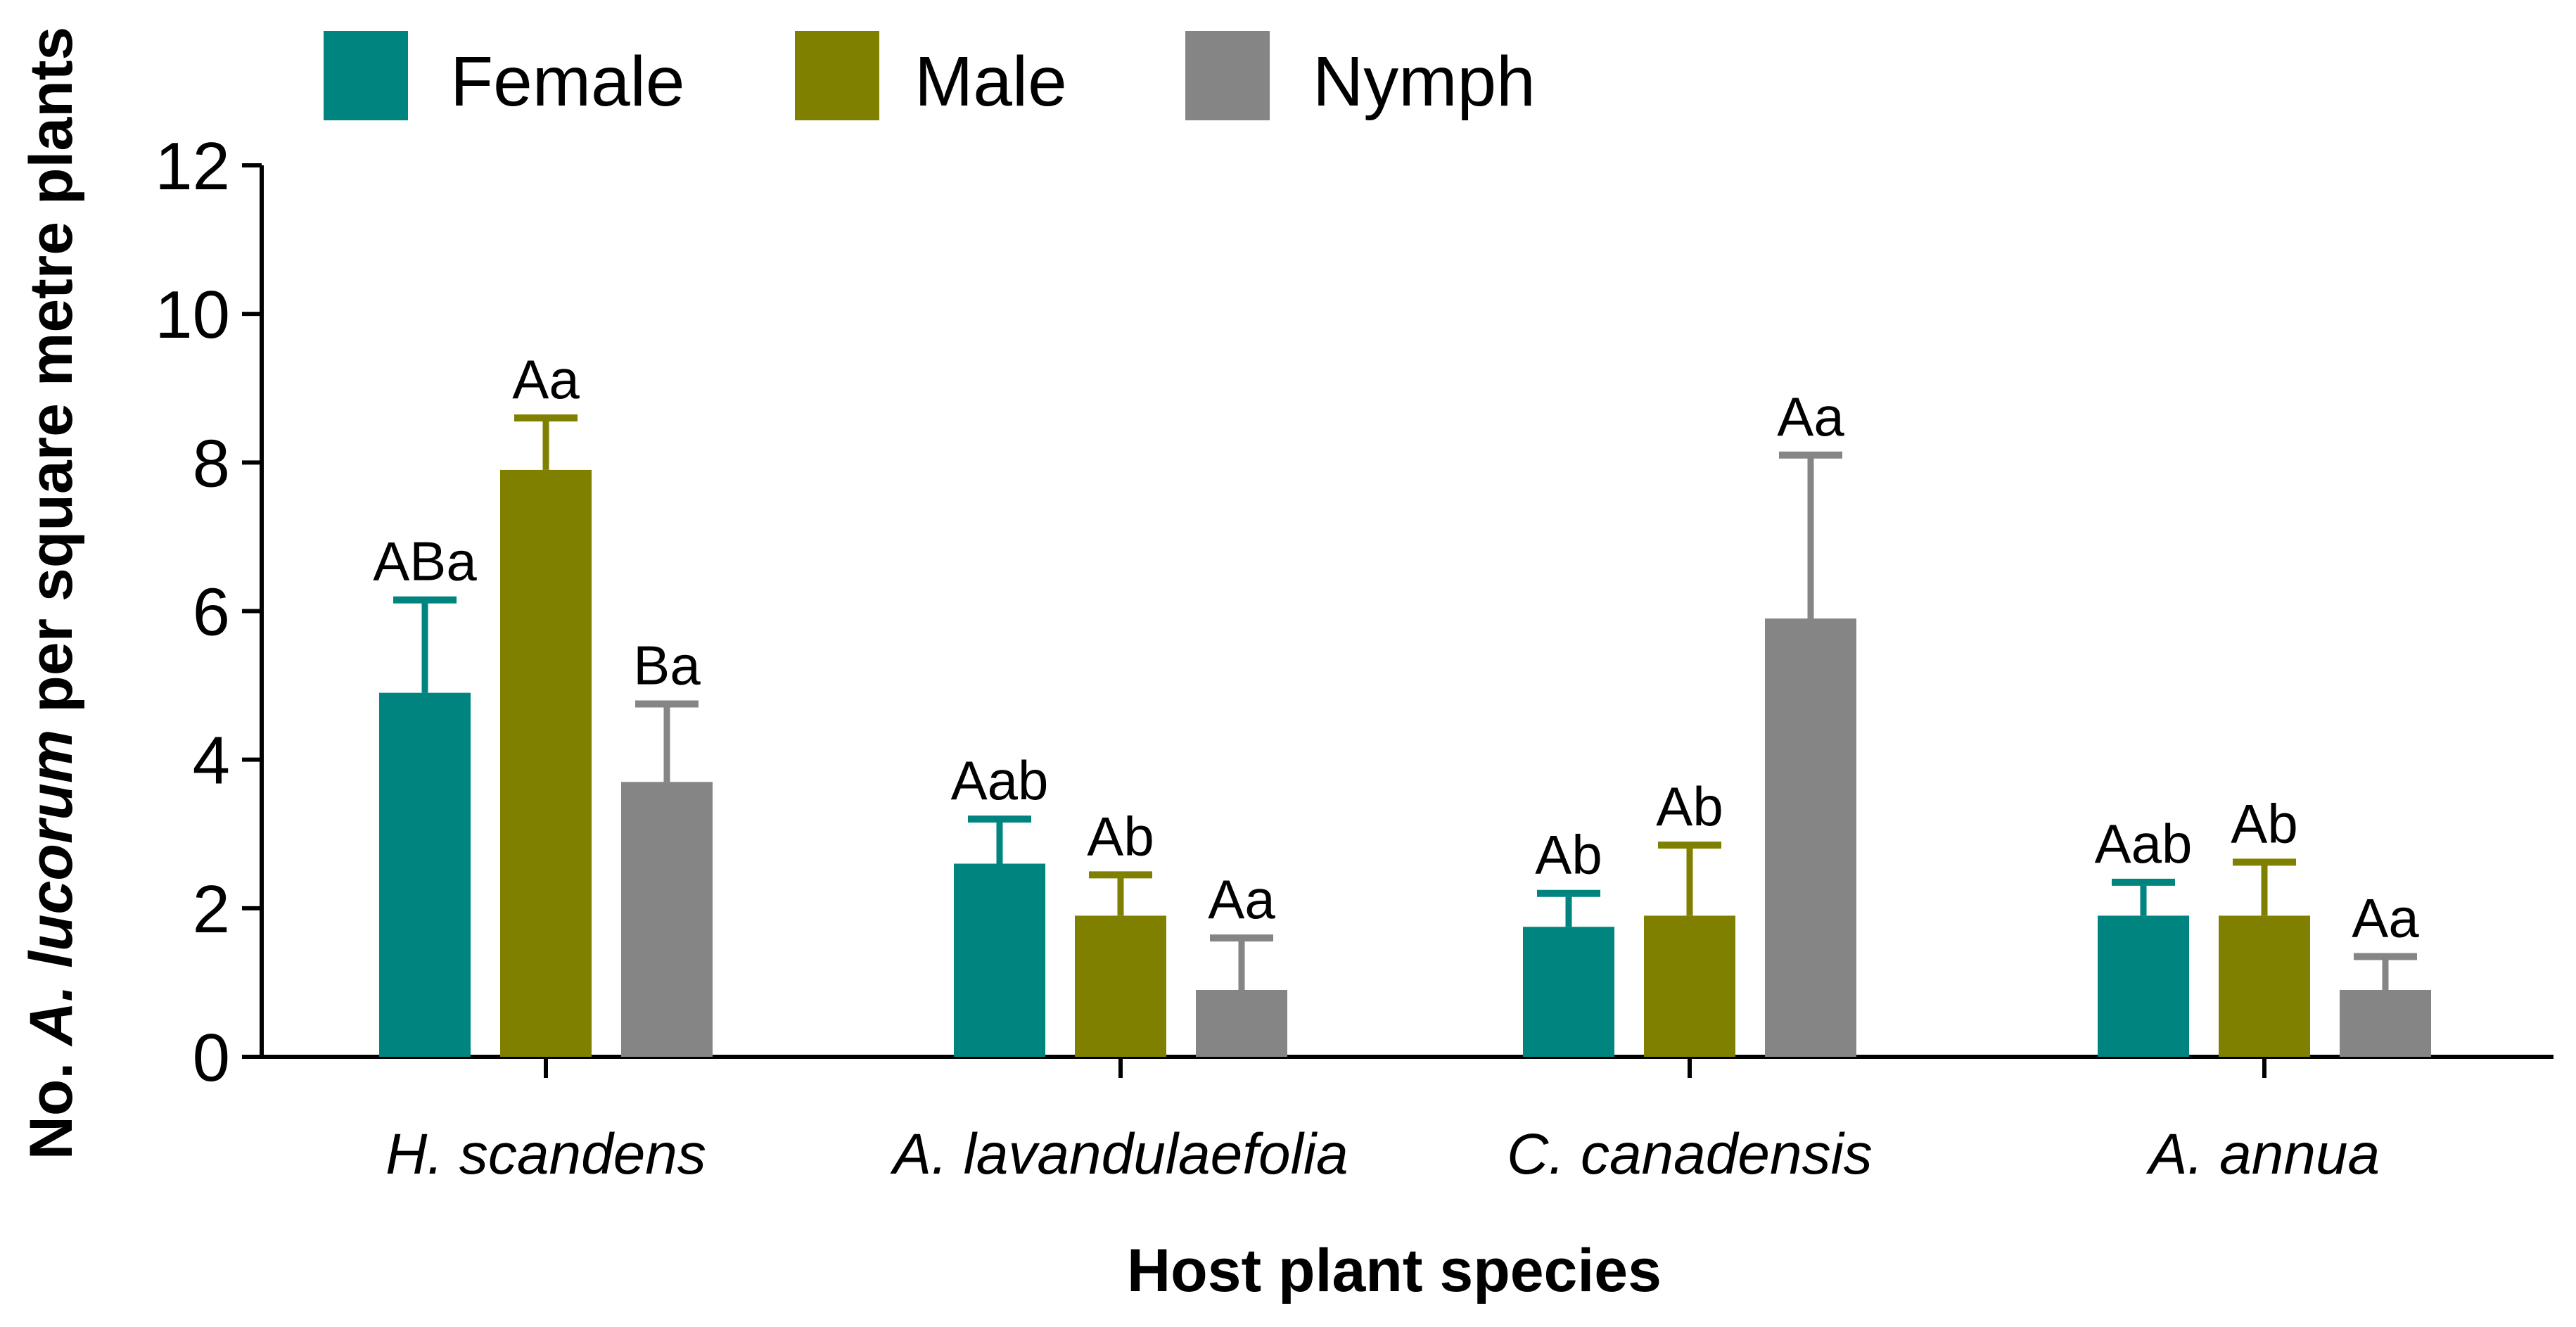 The width and height of the screenshot is (2576, 1327). Describe the element at coordinates (1394, 1270) in the screenshot. I see `x-axis-title: Host plant species` at that location.